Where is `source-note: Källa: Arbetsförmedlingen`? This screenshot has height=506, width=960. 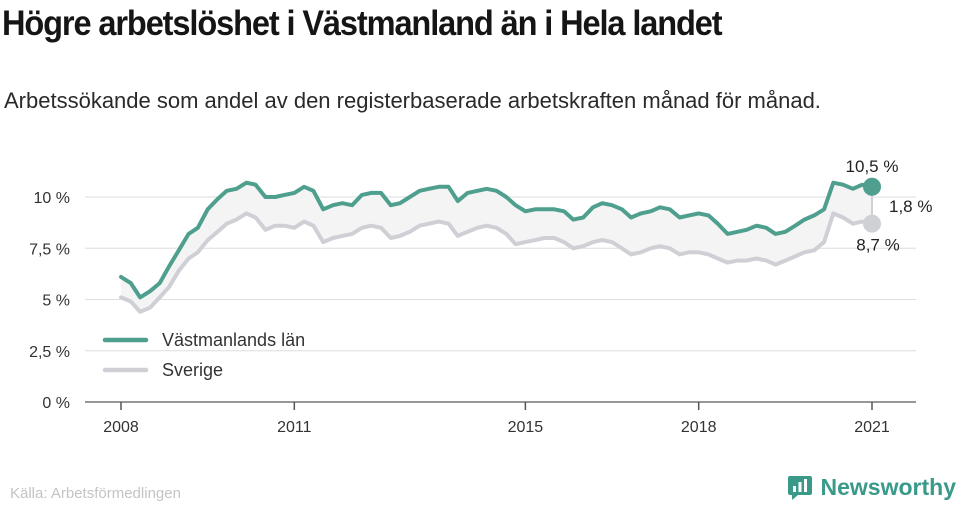
source-note: Källa: Arbetsförmedlingen is located at coordinates (95, 493).